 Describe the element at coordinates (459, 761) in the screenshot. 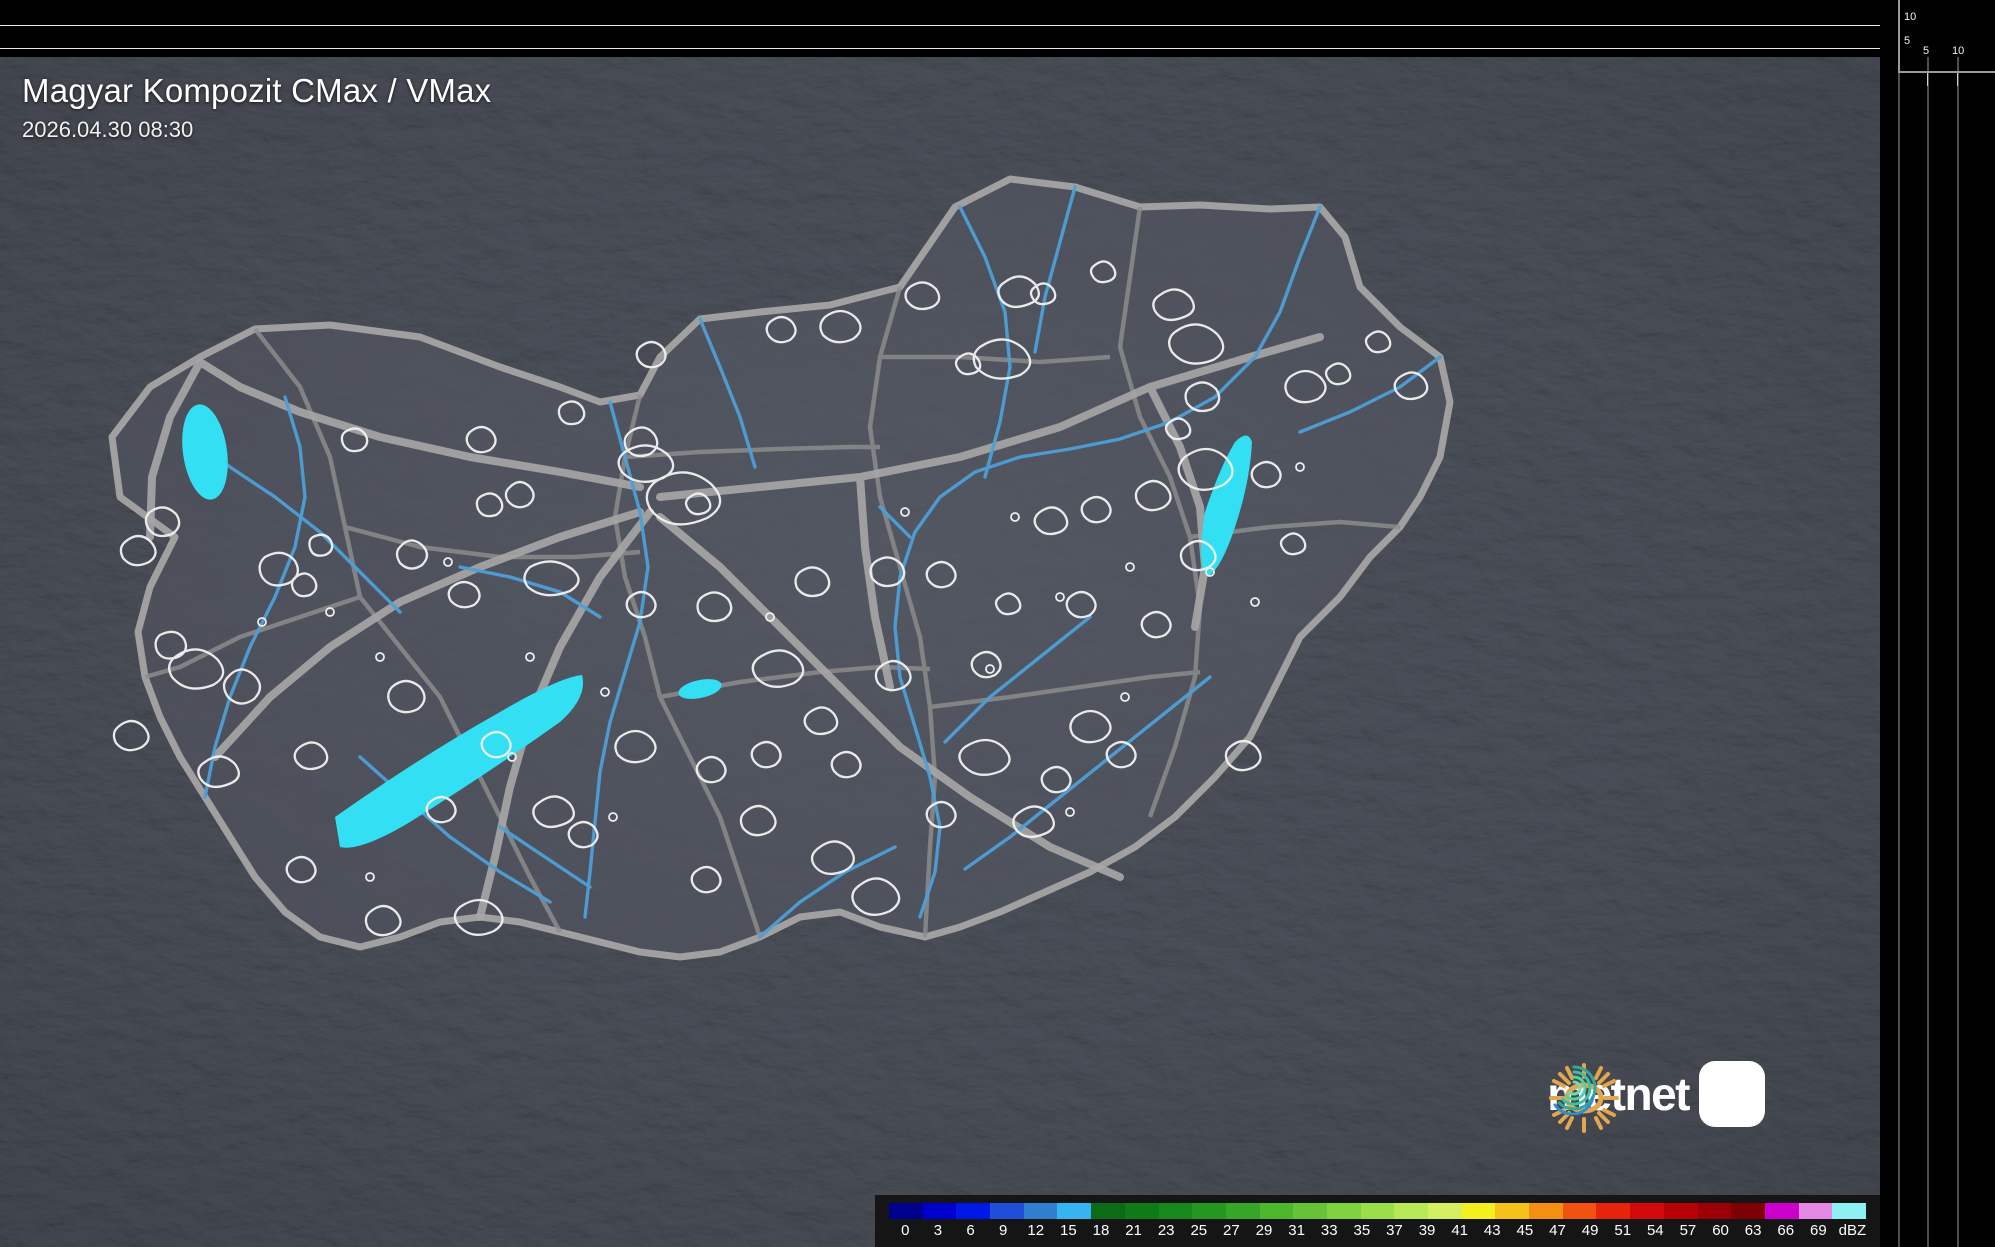

I see `lake-balaton` at that location.